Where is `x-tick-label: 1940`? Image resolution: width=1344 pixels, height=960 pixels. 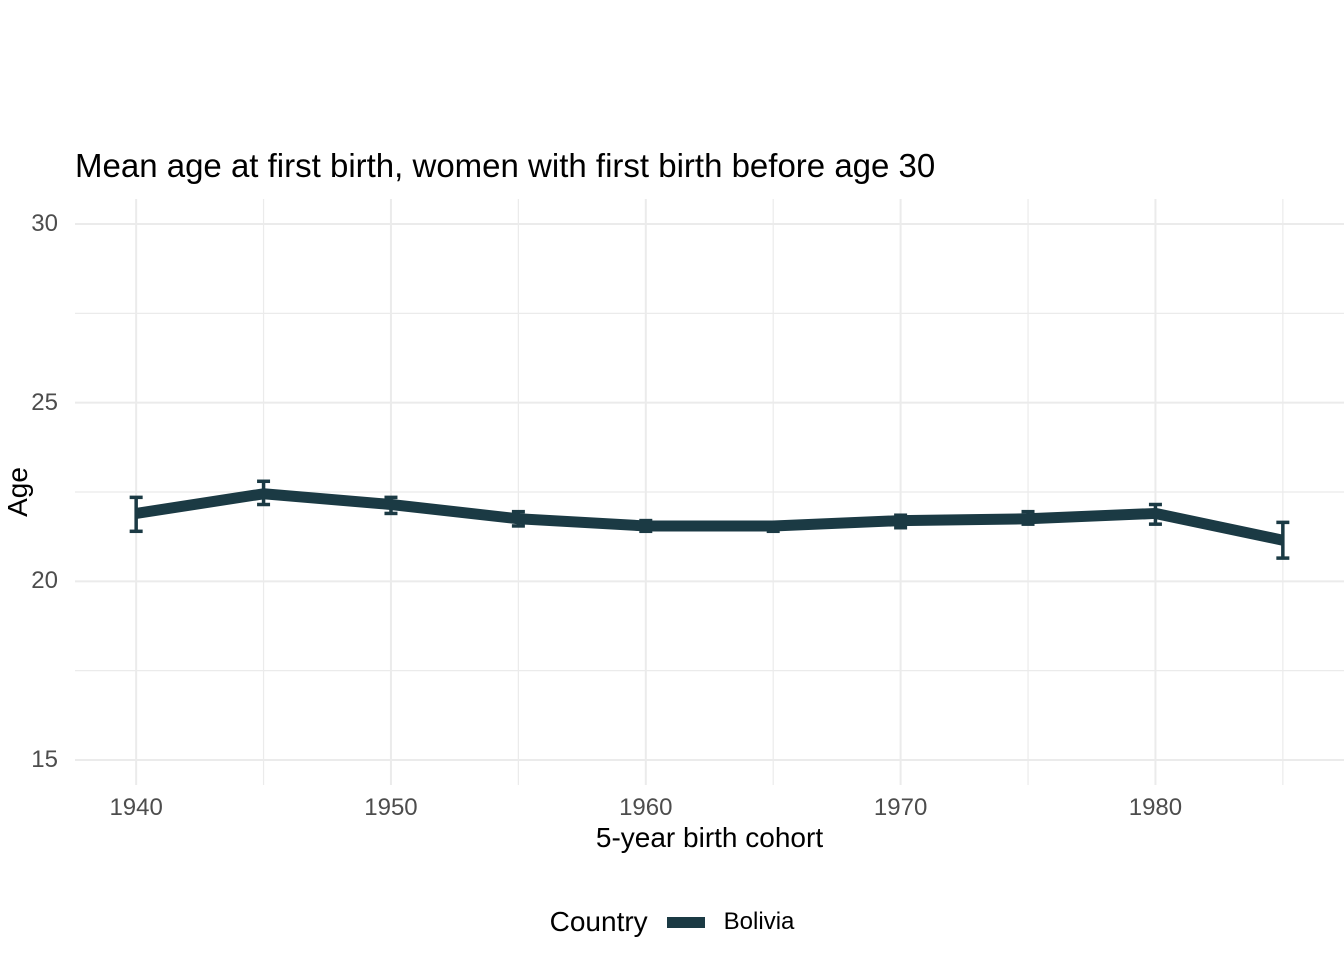
x-tick-label: 1940 is located at coordinates (136, 807).